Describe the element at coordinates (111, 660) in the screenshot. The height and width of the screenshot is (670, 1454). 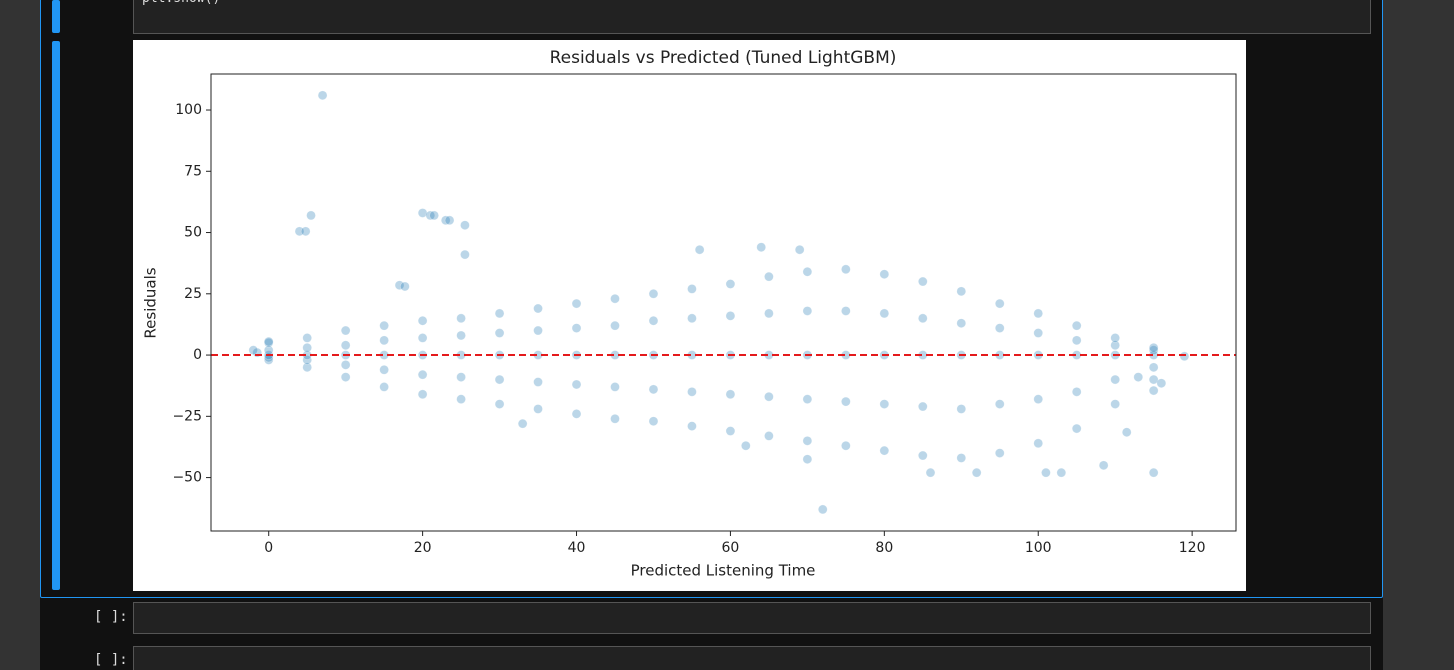
I see `prompt: [ ]:` at that location.